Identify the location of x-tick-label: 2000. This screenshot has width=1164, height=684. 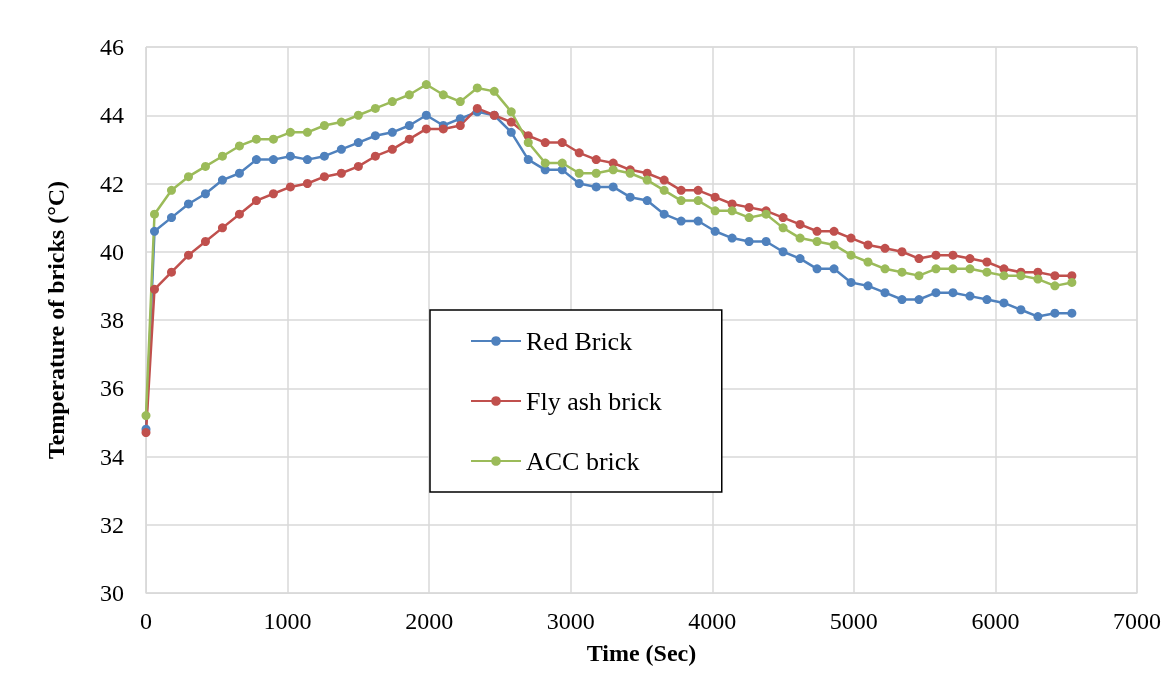
(429, 621).